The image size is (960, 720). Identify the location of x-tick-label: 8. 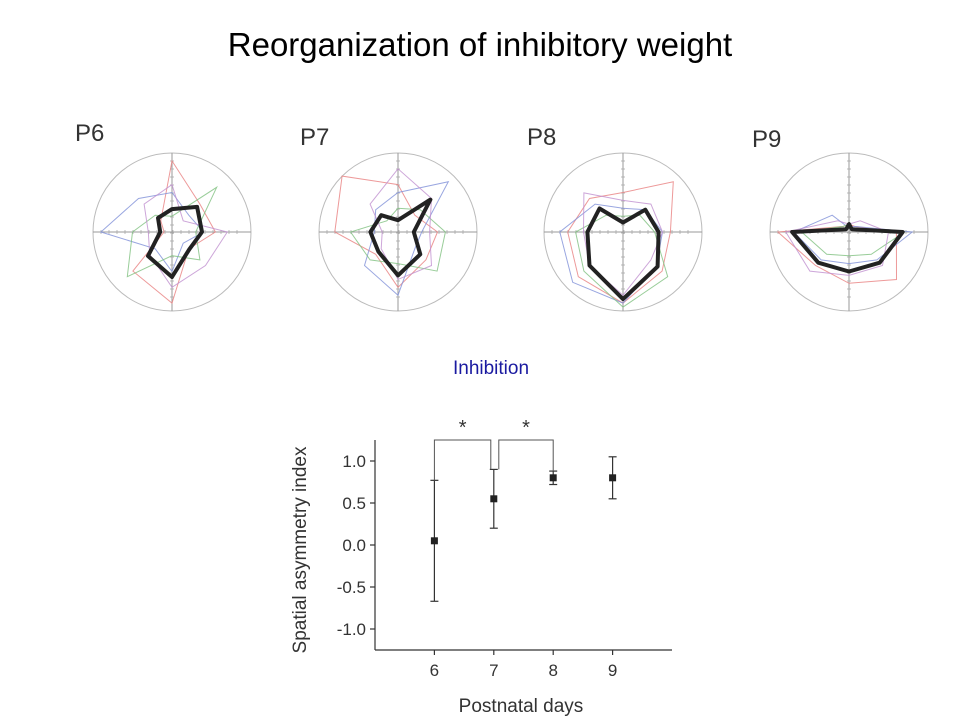
(552, 670).